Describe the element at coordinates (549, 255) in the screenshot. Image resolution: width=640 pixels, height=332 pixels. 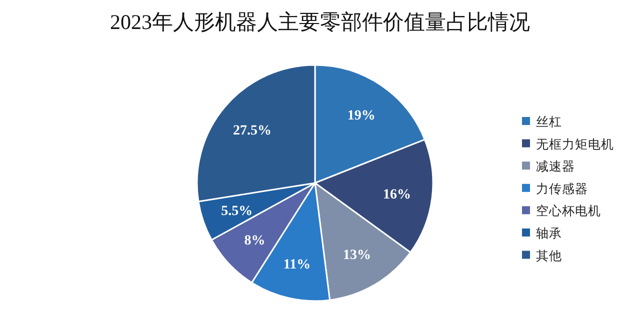
I see `legend-label: 其他` at that location.